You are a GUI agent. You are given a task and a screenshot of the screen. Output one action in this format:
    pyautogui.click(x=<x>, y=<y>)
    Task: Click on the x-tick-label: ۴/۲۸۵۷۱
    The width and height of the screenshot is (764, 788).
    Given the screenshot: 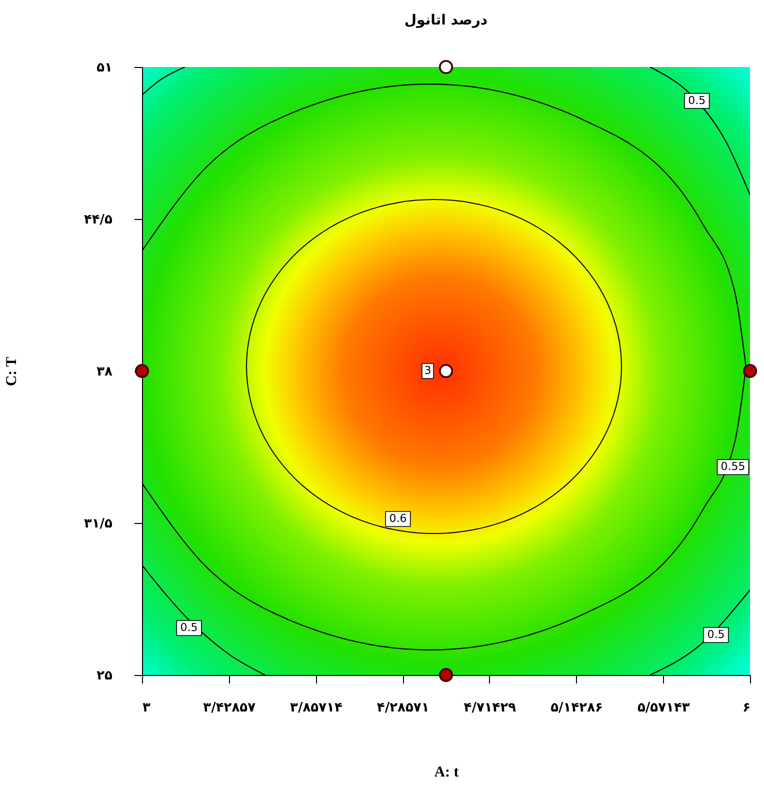 What is the action you would take?
    pyautogui.click(x=403, y=708)
    